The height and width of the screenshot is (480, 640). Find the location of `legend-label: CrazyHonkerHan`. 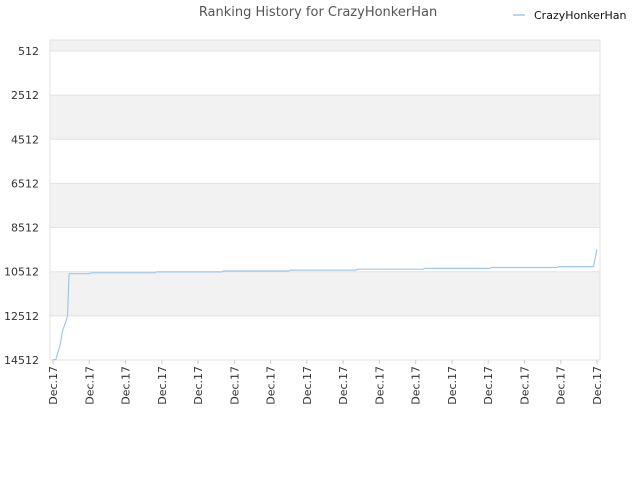

legend-label: CrazyHonkerHan is located at coordinates (580, 15).